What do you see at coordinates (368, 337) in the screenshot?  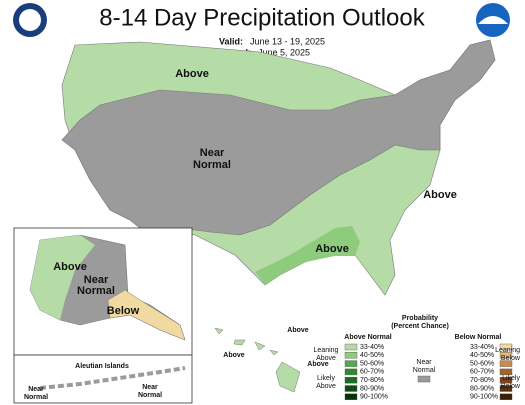 I see `legend-above-header: Above Normal` at bounding box center [368, 337].